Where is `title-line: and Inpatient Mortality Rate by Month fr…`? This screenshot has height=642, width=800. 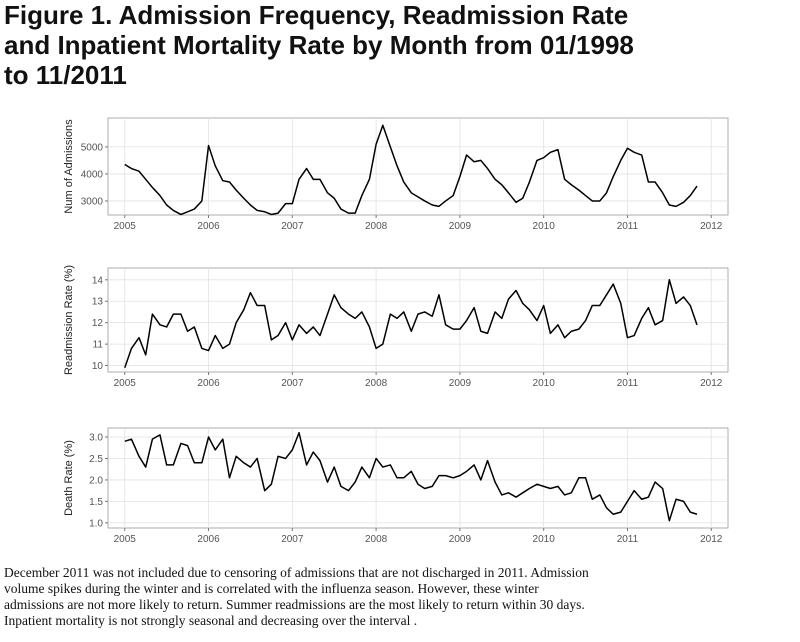
title-line: and Inpatient Mortality Rate by Month fr… is located at coordinates (319, 45).